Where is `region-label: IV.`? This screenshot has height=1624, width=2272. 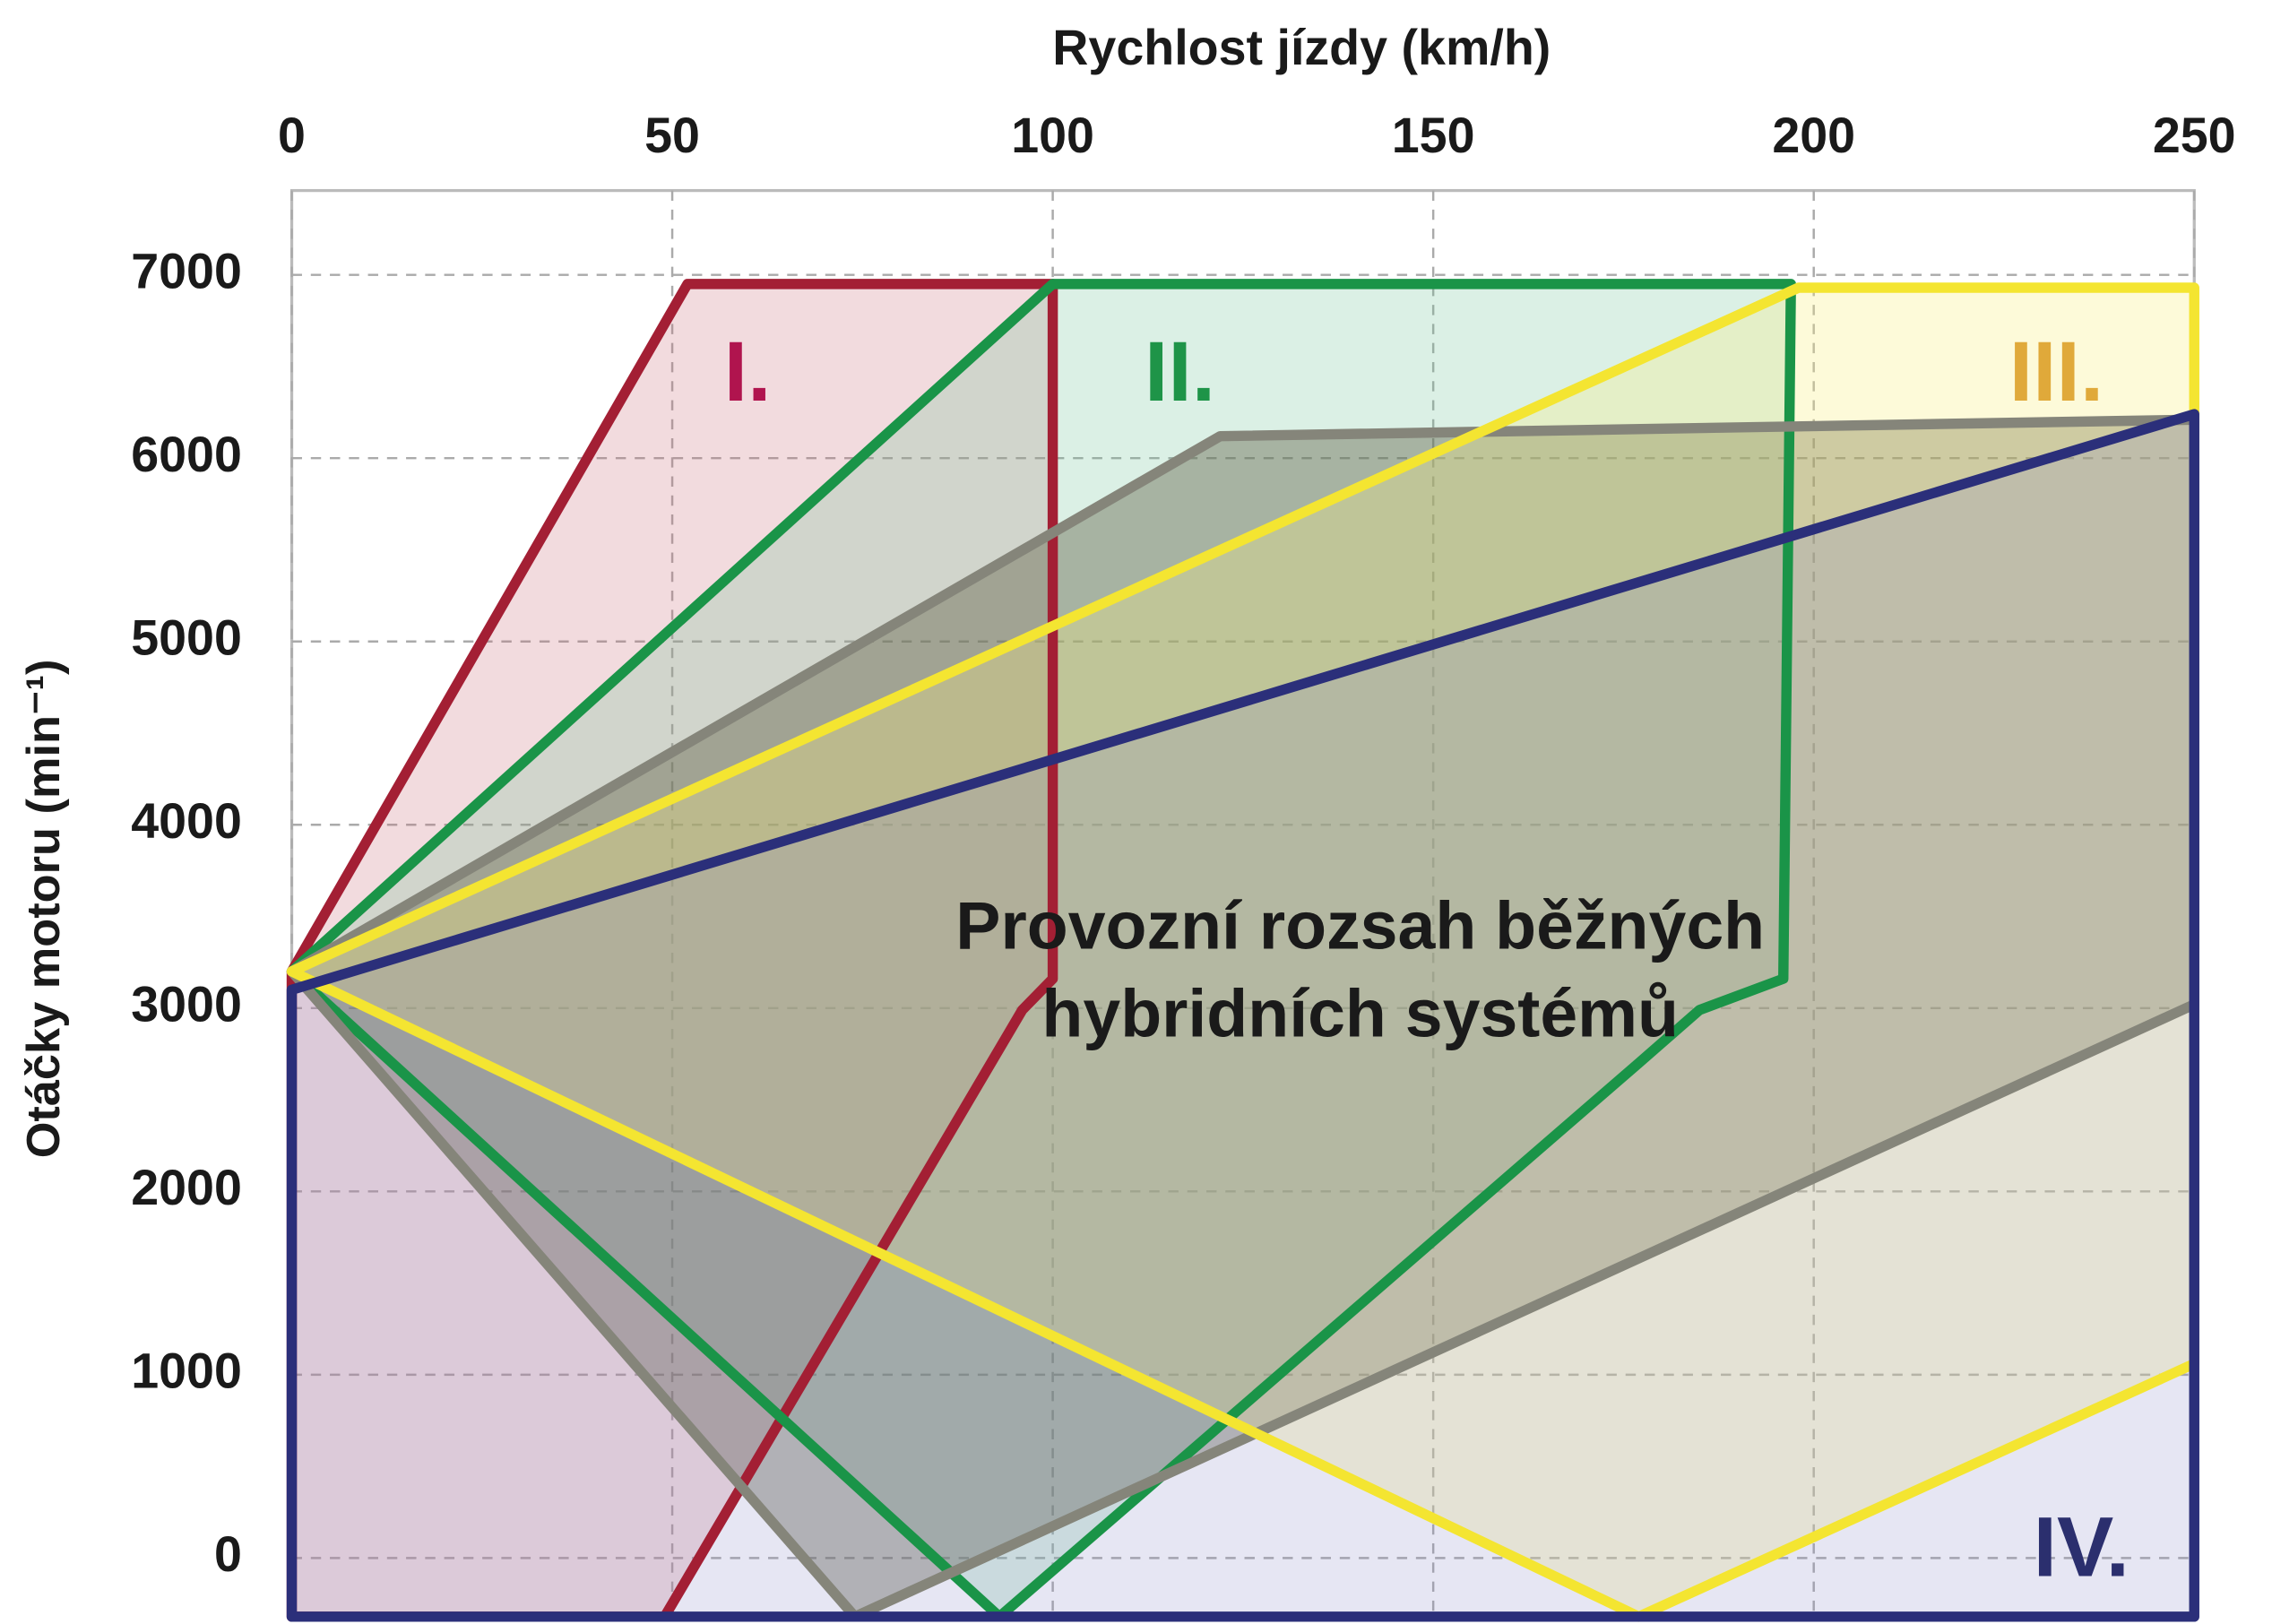
region-label: IV. is located at coordinates (2081, 1548).